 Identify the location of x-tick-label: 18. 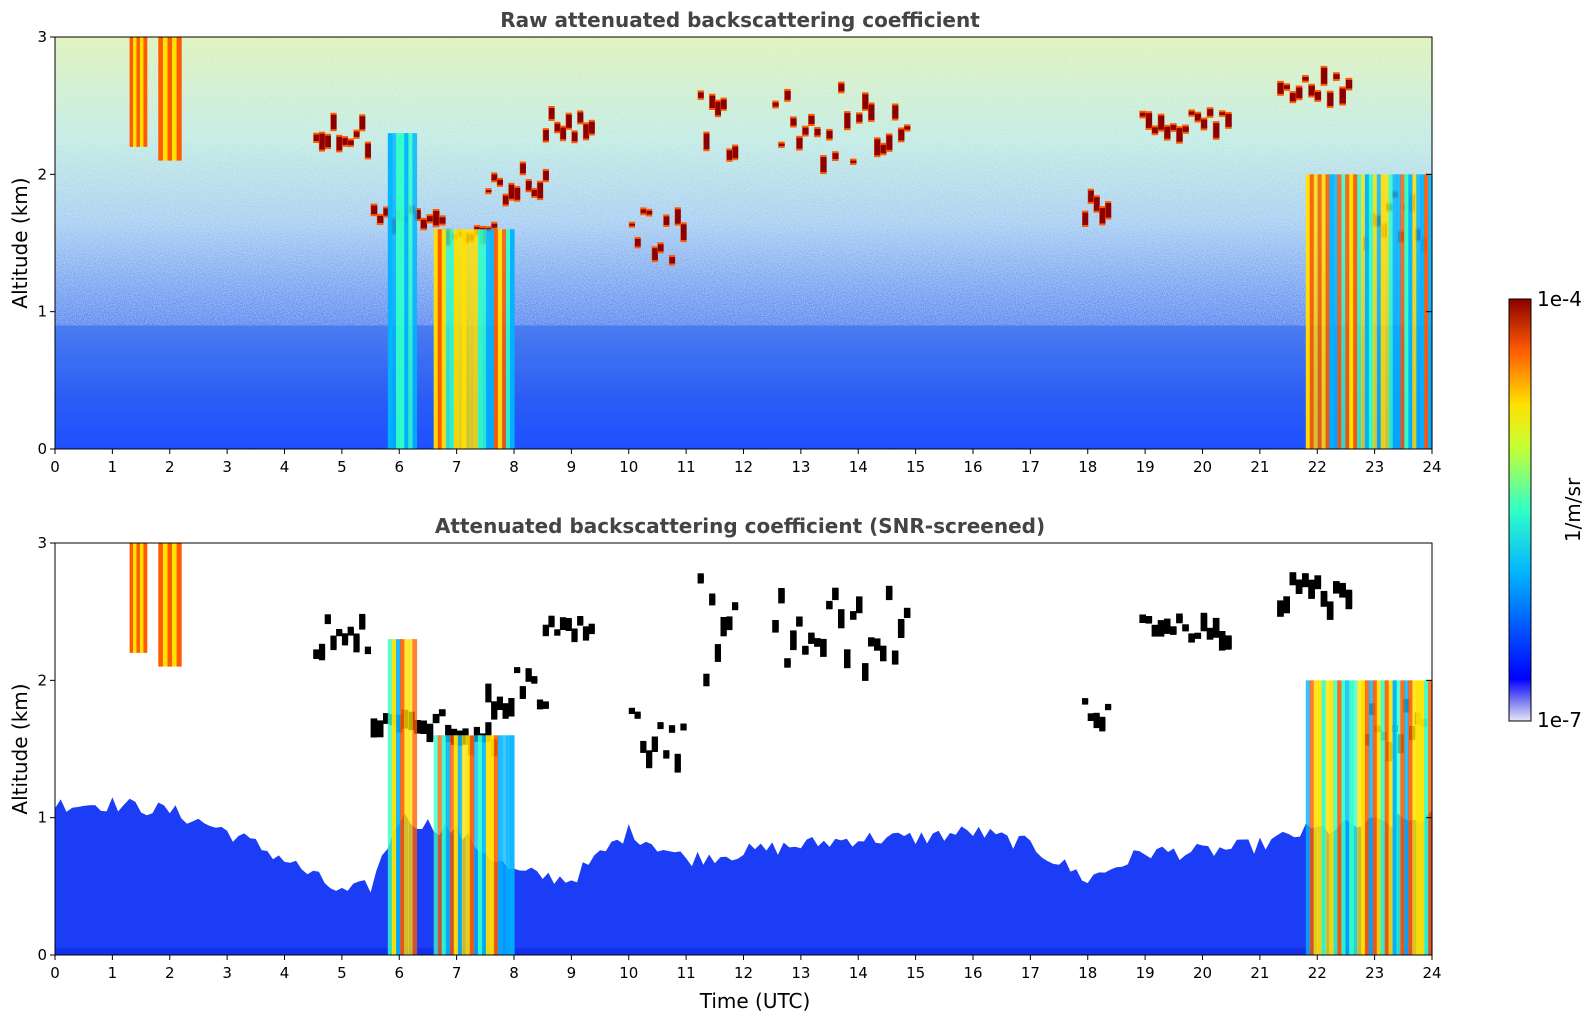
(1087, 467).